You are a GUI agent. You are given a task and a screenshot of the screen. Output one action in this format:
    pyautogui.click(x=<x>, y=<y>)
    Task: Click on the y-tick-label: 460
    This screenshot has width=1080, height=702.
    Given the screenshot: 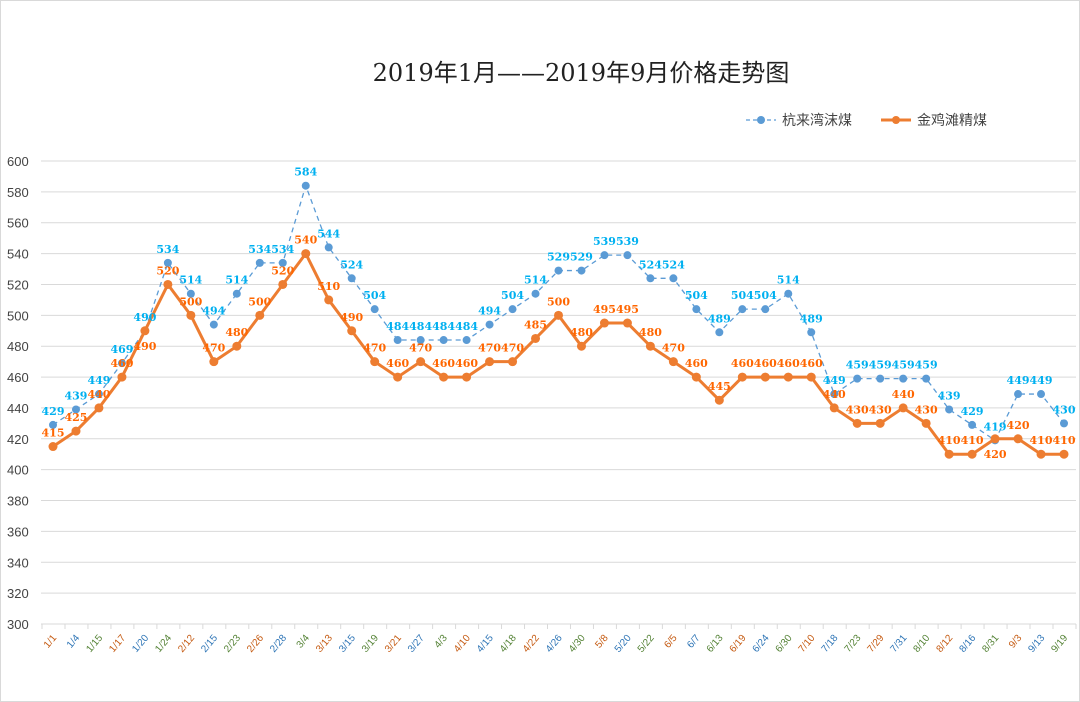 What is the action you would take?
    pyautogui.click(x=18, y=377)
    